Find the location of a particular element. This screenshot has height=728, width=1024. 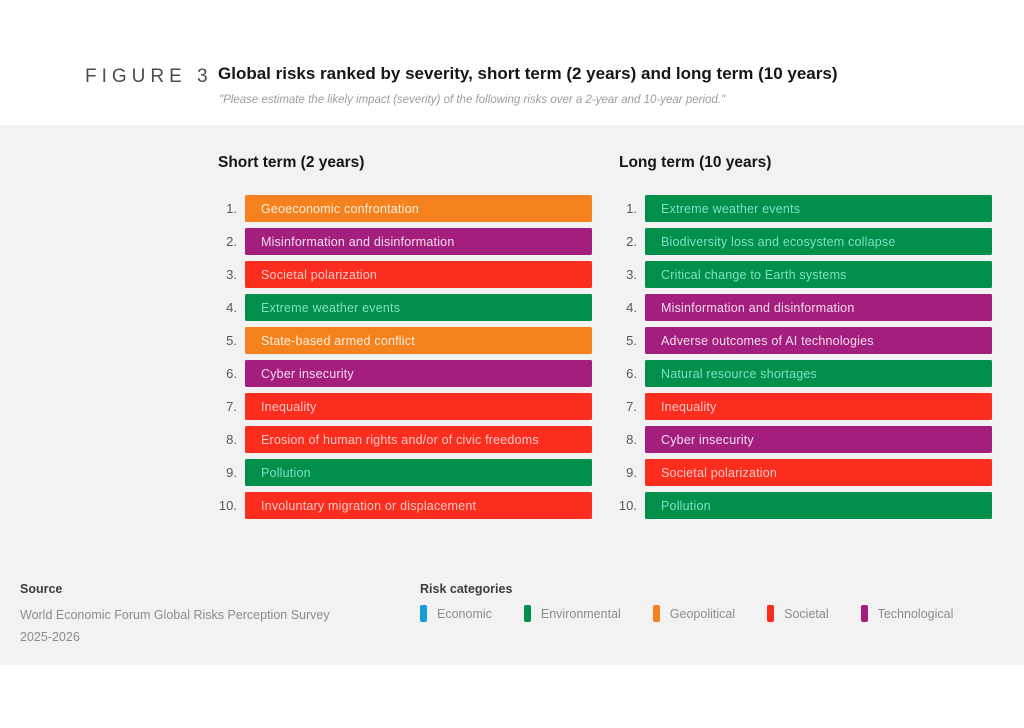

risk-row: 10. Pollution is located at coordinates (796, 505).